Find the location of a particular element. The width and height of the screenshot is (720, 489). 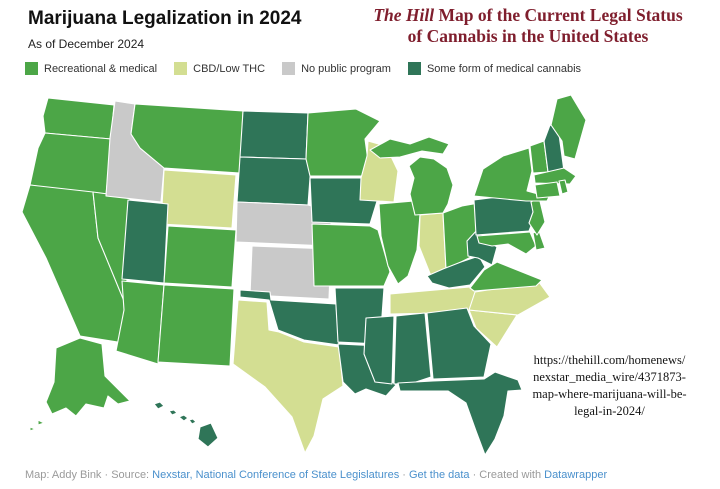

state-WY: Wyoming is located at coordinates (198, 199).